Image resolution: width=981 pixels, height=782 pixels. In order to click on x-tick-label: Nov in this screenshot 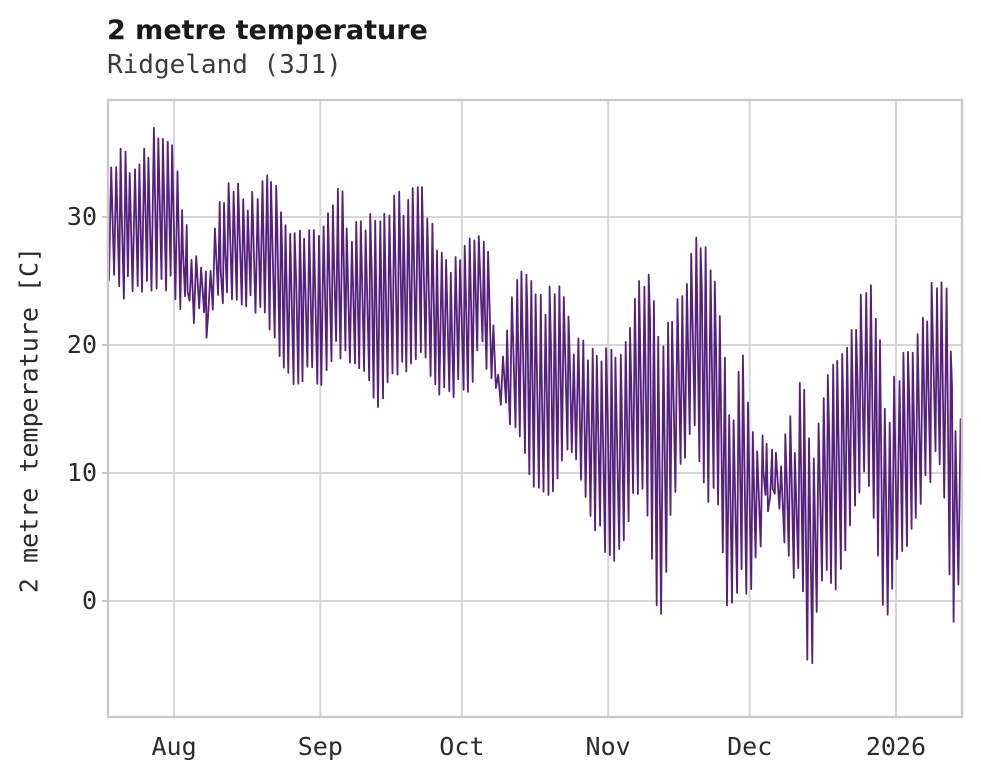, I will do `click(608, 746)`.